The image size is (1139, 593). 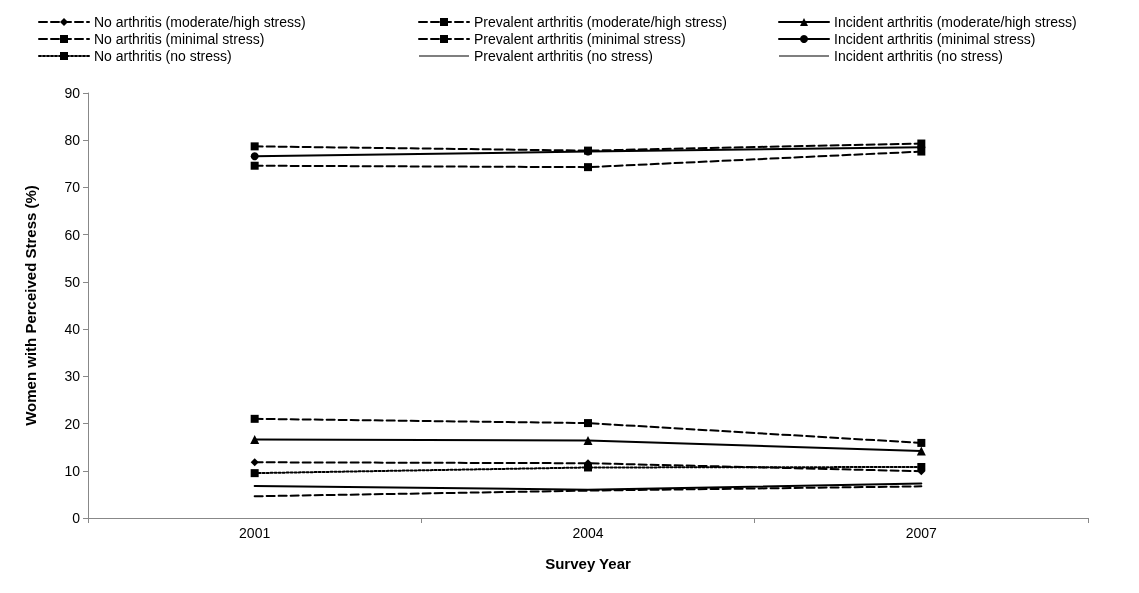 I want to click on y-tick-label: 70, so click(x=72, y=187).